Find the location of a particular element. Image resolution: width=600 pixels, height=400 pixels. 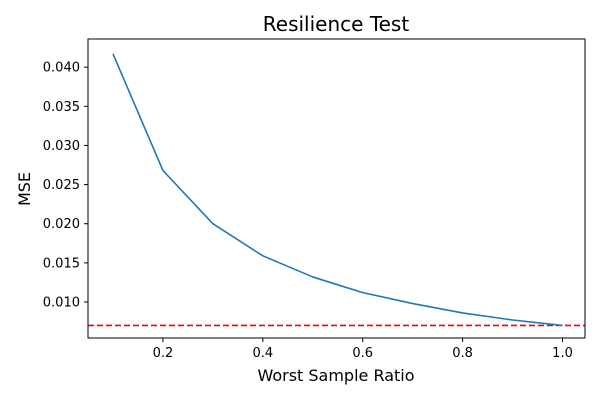

y-tick-label: 0.015 is located at coordinates (61, 263).